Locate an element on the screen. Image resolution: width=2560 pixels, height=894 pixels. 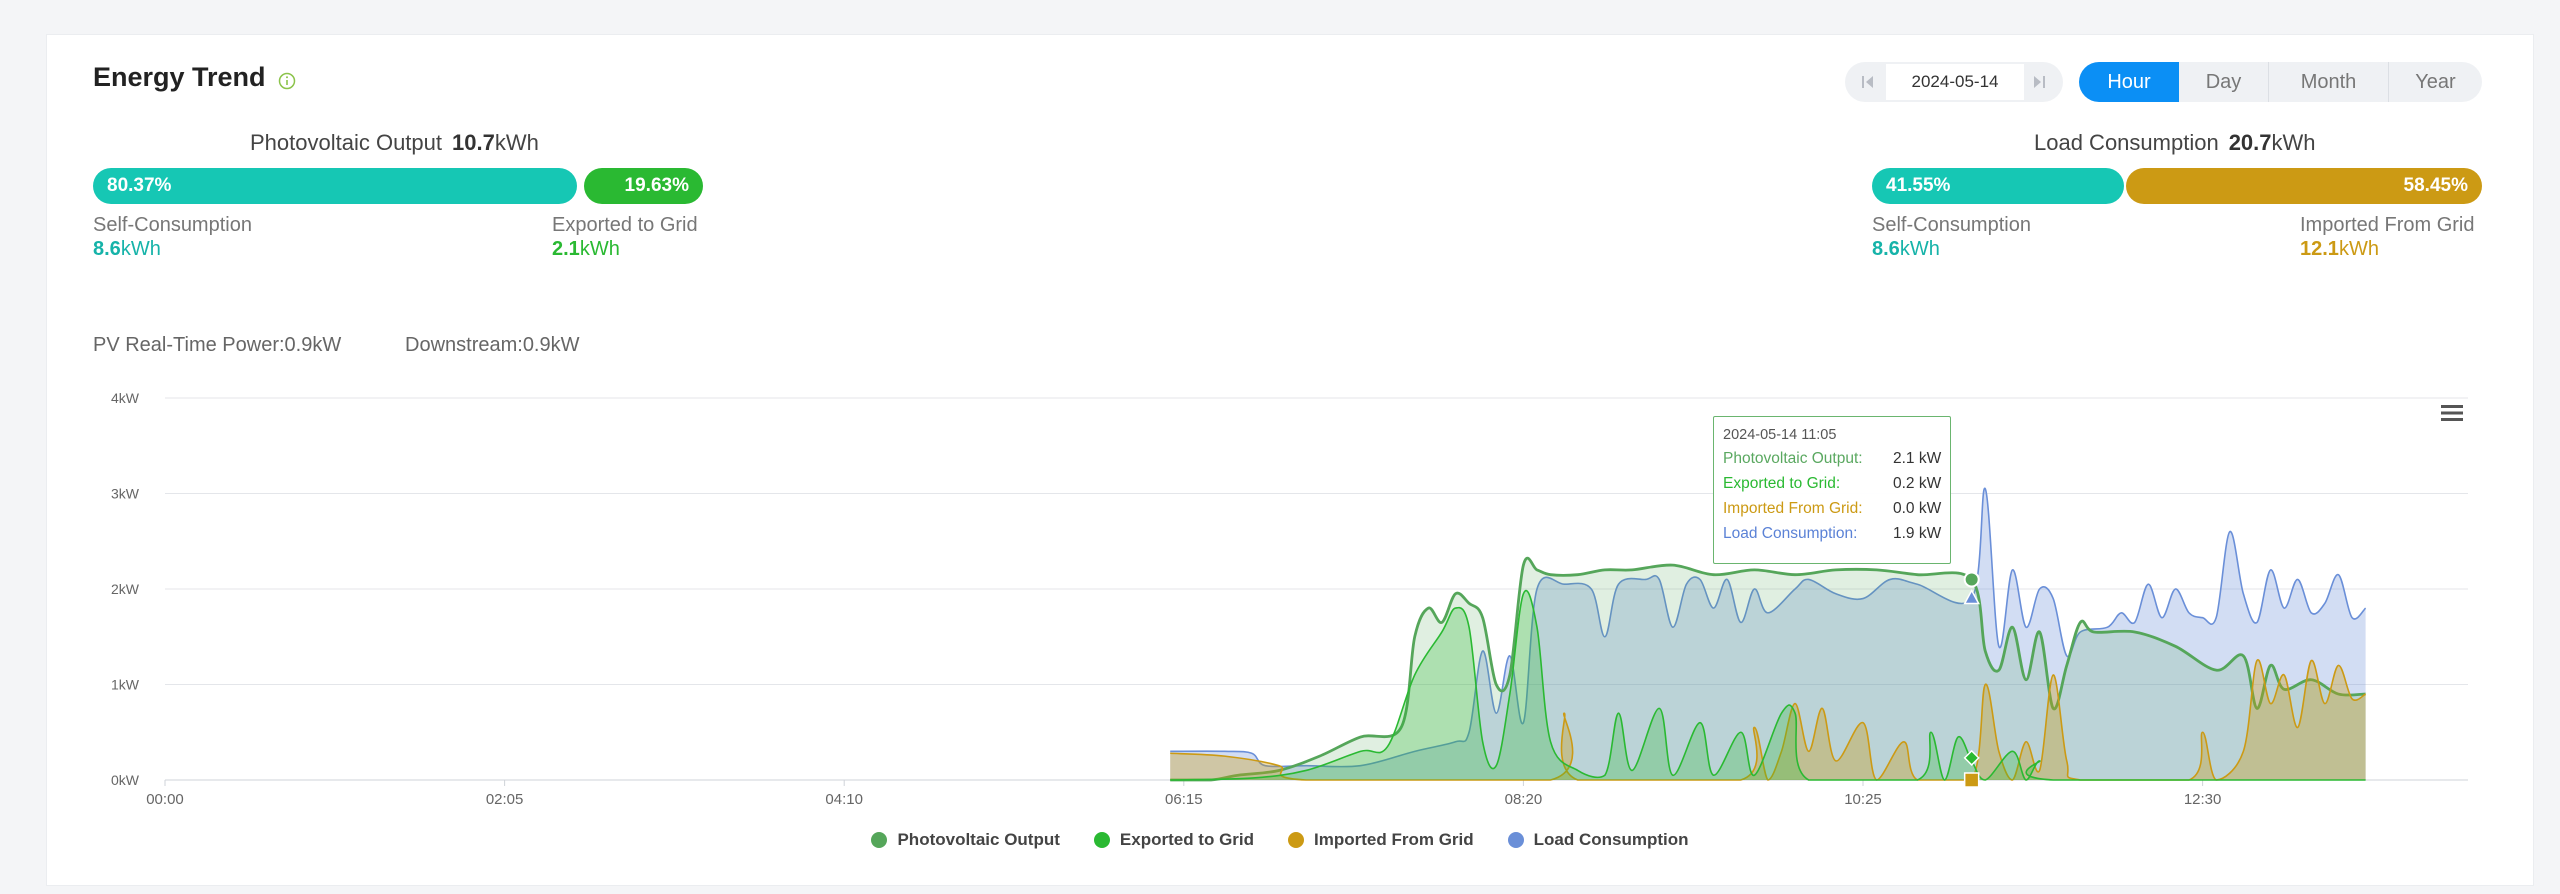
load-highlight-point is located at coordinates (1971, 596).